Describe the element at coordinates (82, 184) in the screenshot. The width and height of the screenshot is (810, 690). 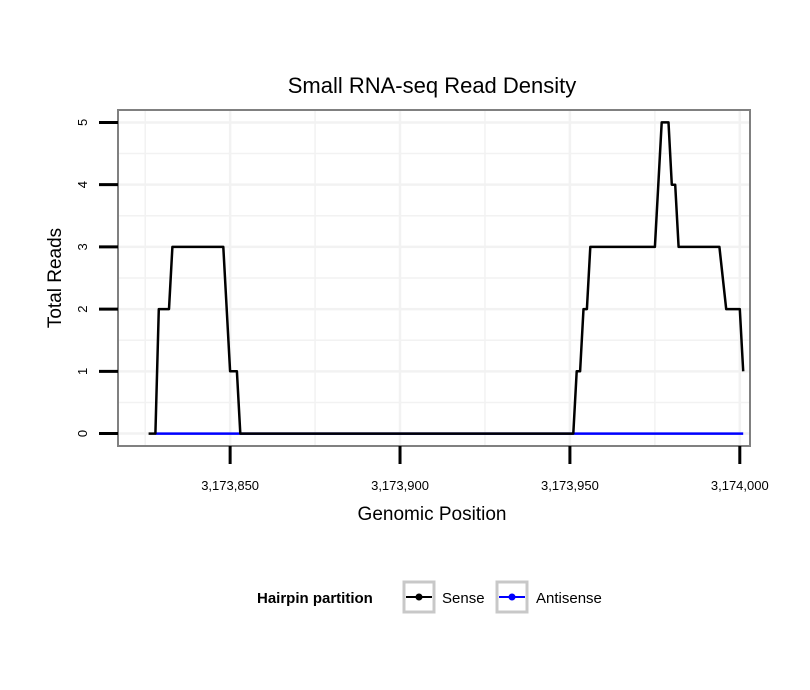
I see `y-tick-label: 4` at that location.